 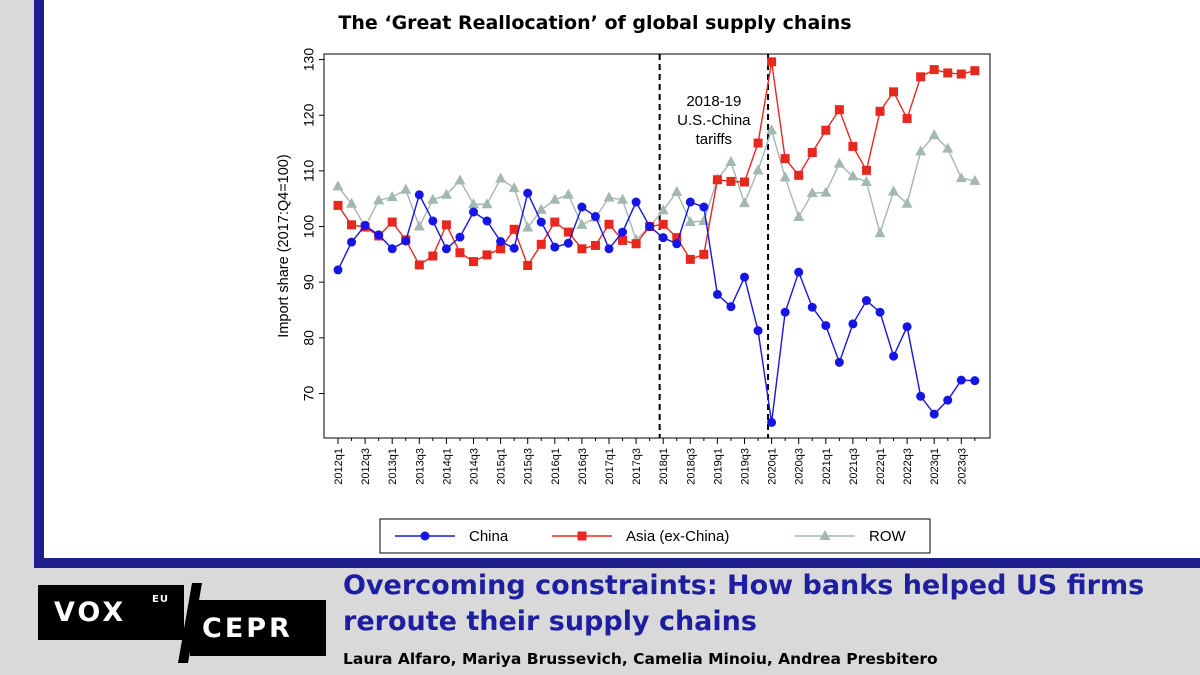 I want to click on x-tick-label: 2014q3, so click(x=475, y=466).